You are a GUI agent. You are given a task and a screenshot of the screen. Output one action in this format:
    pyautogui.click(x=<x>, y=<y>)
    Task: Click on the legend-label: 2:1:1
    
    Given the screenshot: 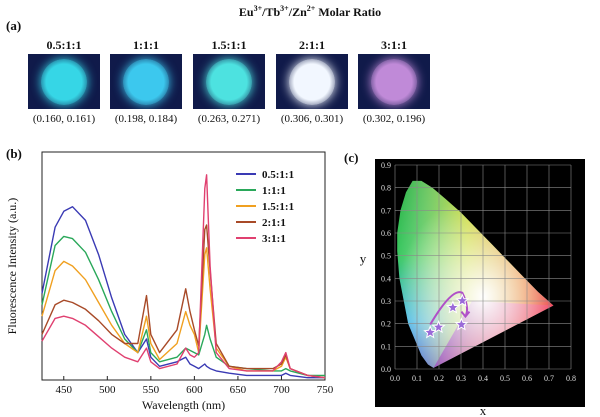 What is the action you would take?
    pyautogui.click(x=274, y=223)
    